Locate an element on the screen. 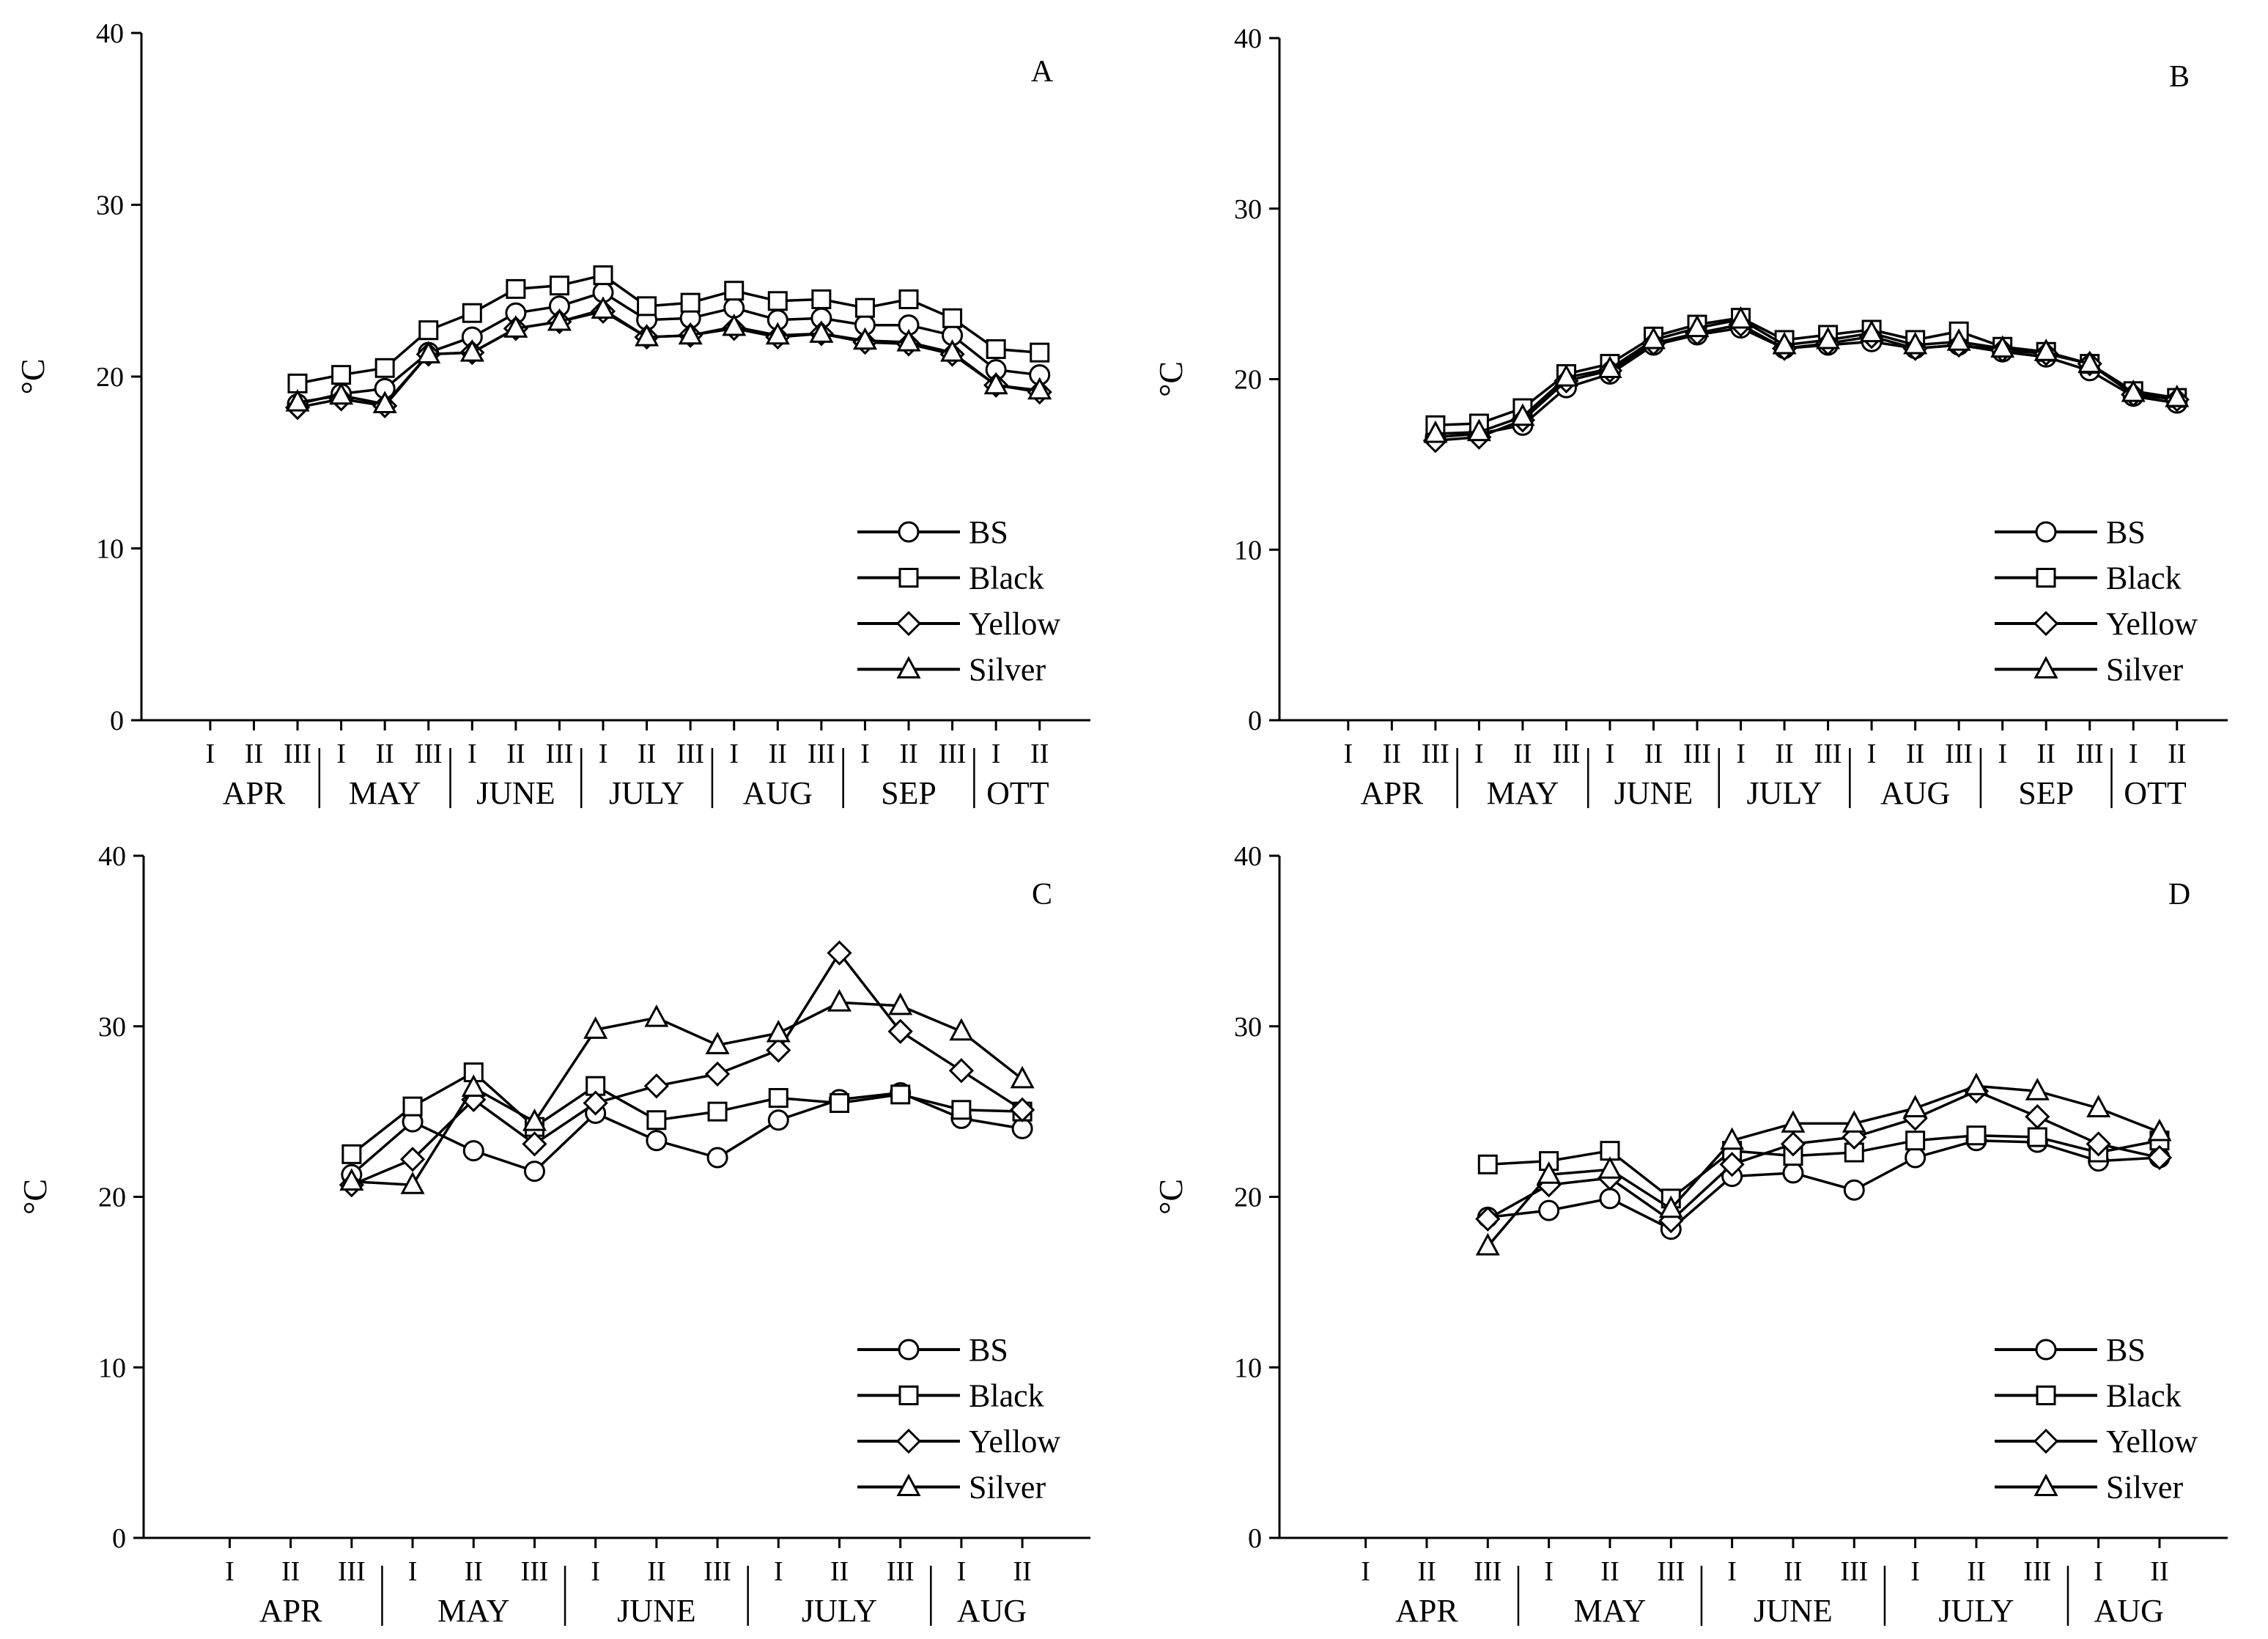 The image size is (2268, 1639). panel-label: D is located at coordinates (2179, 895).